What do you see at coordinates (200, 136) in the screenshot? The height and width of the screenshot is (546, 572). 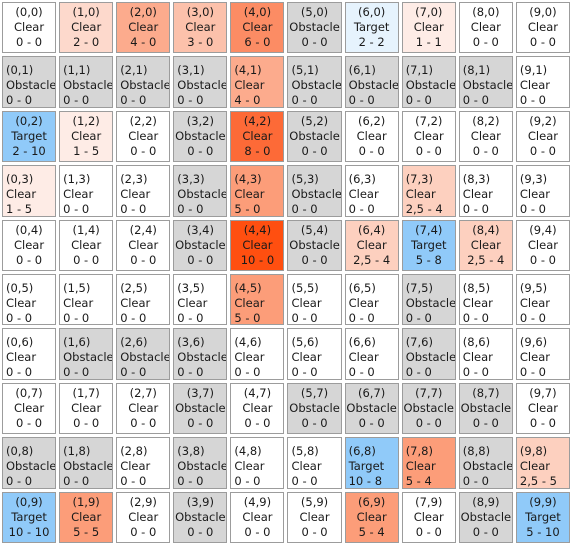 I see `grid-cell-3-2: (3,2) Obstacle 0 - 0` at bounding box center [200, 136].